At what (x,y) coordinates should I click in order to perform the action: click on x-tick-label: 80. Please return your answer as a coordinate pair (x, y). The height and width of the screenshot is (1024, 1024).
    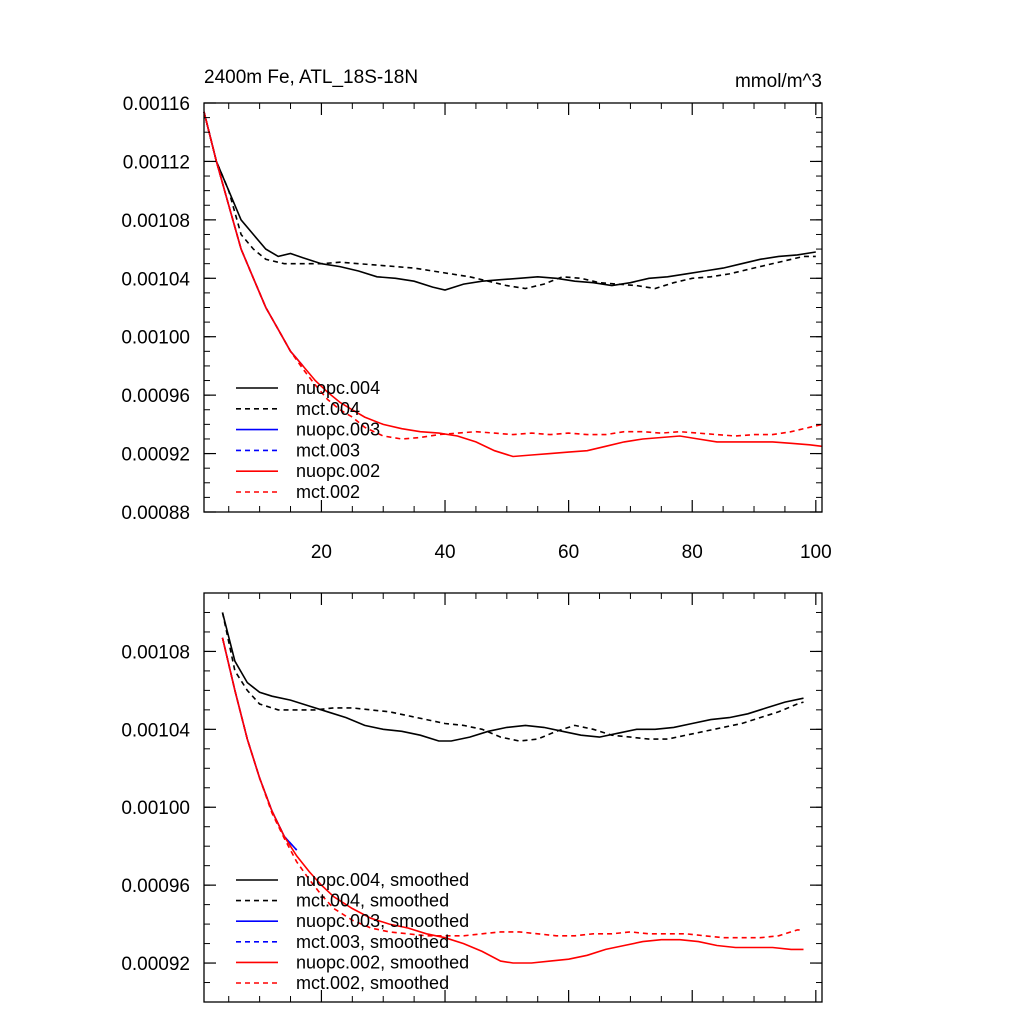
    Looking at the image, I should click on (692, 552).